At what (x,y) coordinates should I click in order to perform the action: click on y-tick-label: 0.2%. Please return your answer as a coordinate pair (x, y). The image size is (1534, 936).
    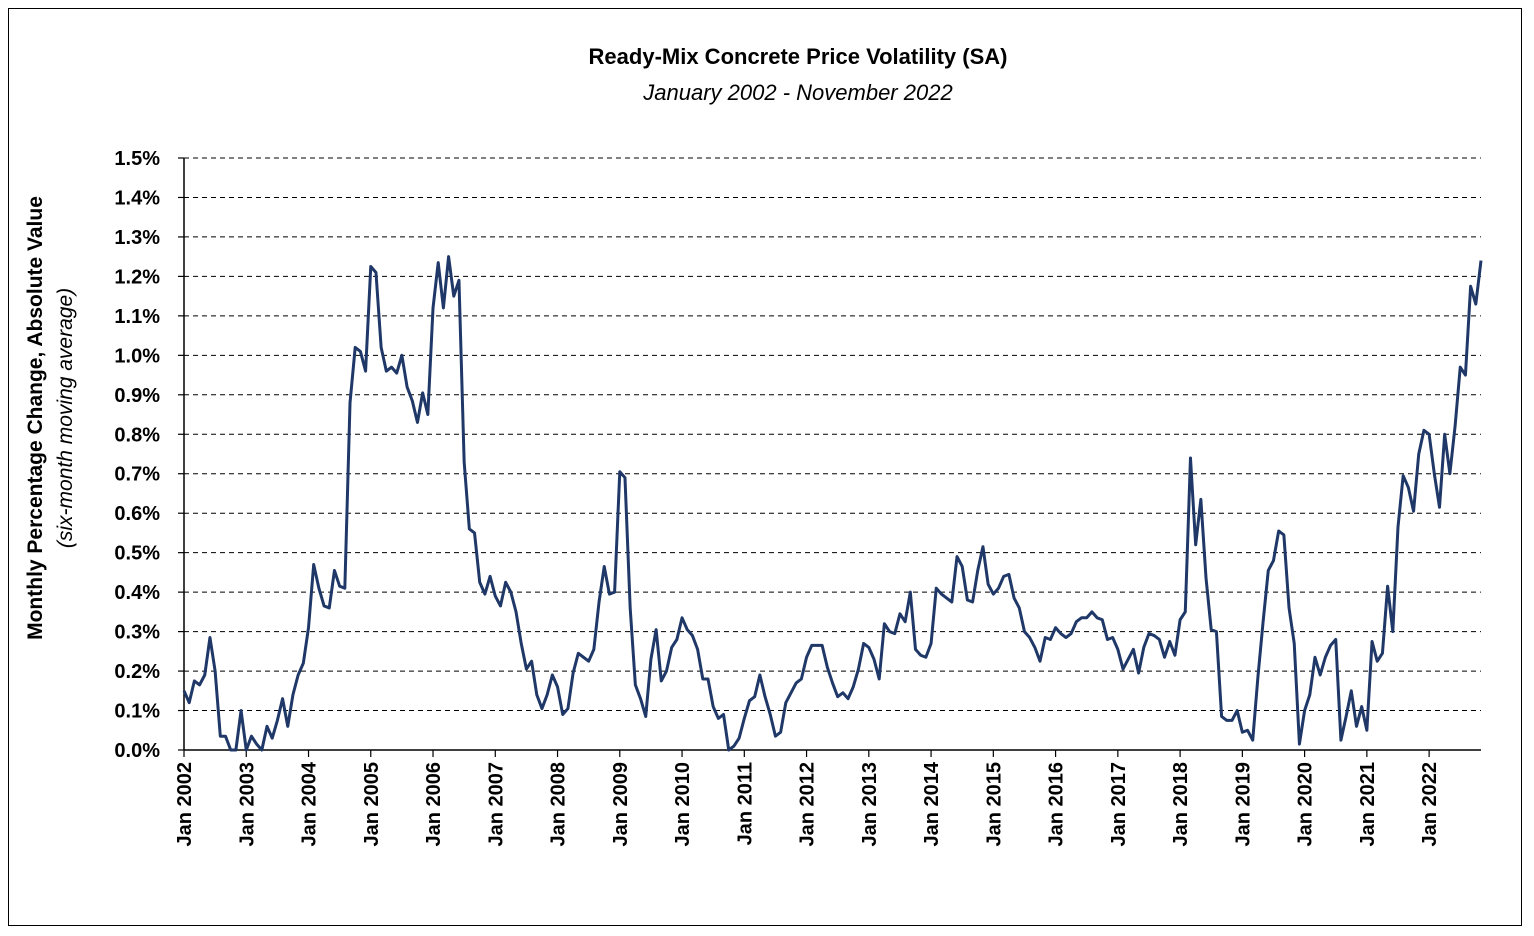
    Looking at the image, I should click on (137, 672).